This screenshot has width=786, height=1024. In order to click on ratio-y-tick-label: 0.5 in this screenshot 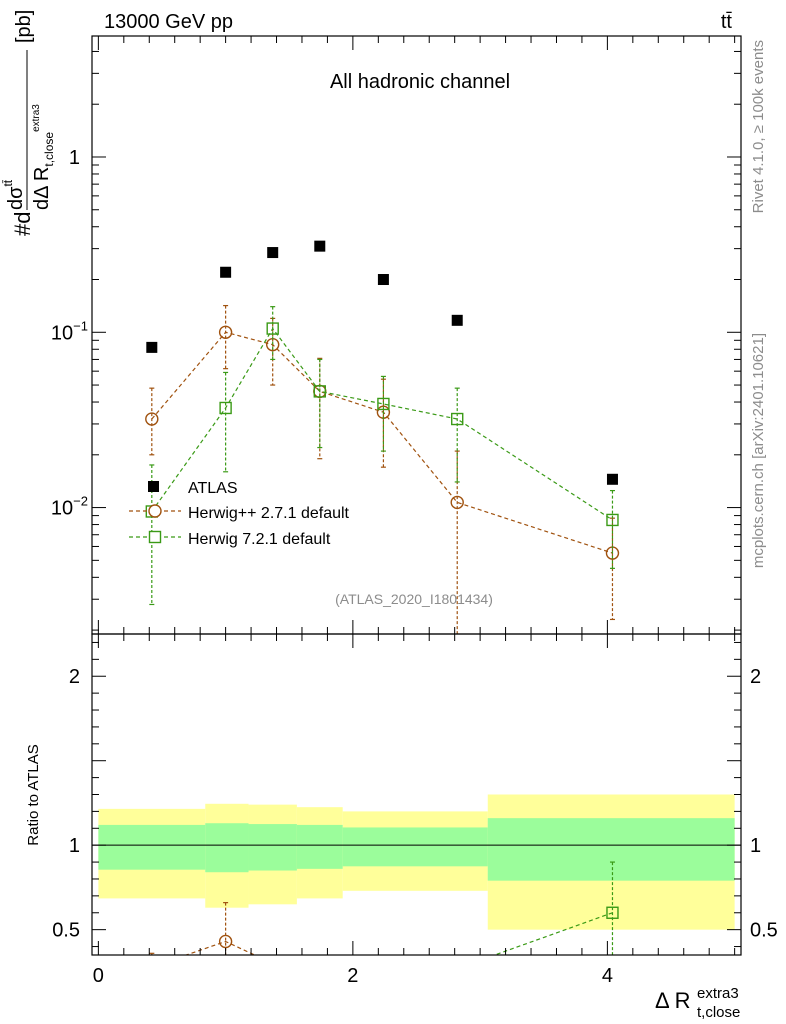, I will do `click(66, 931)`.